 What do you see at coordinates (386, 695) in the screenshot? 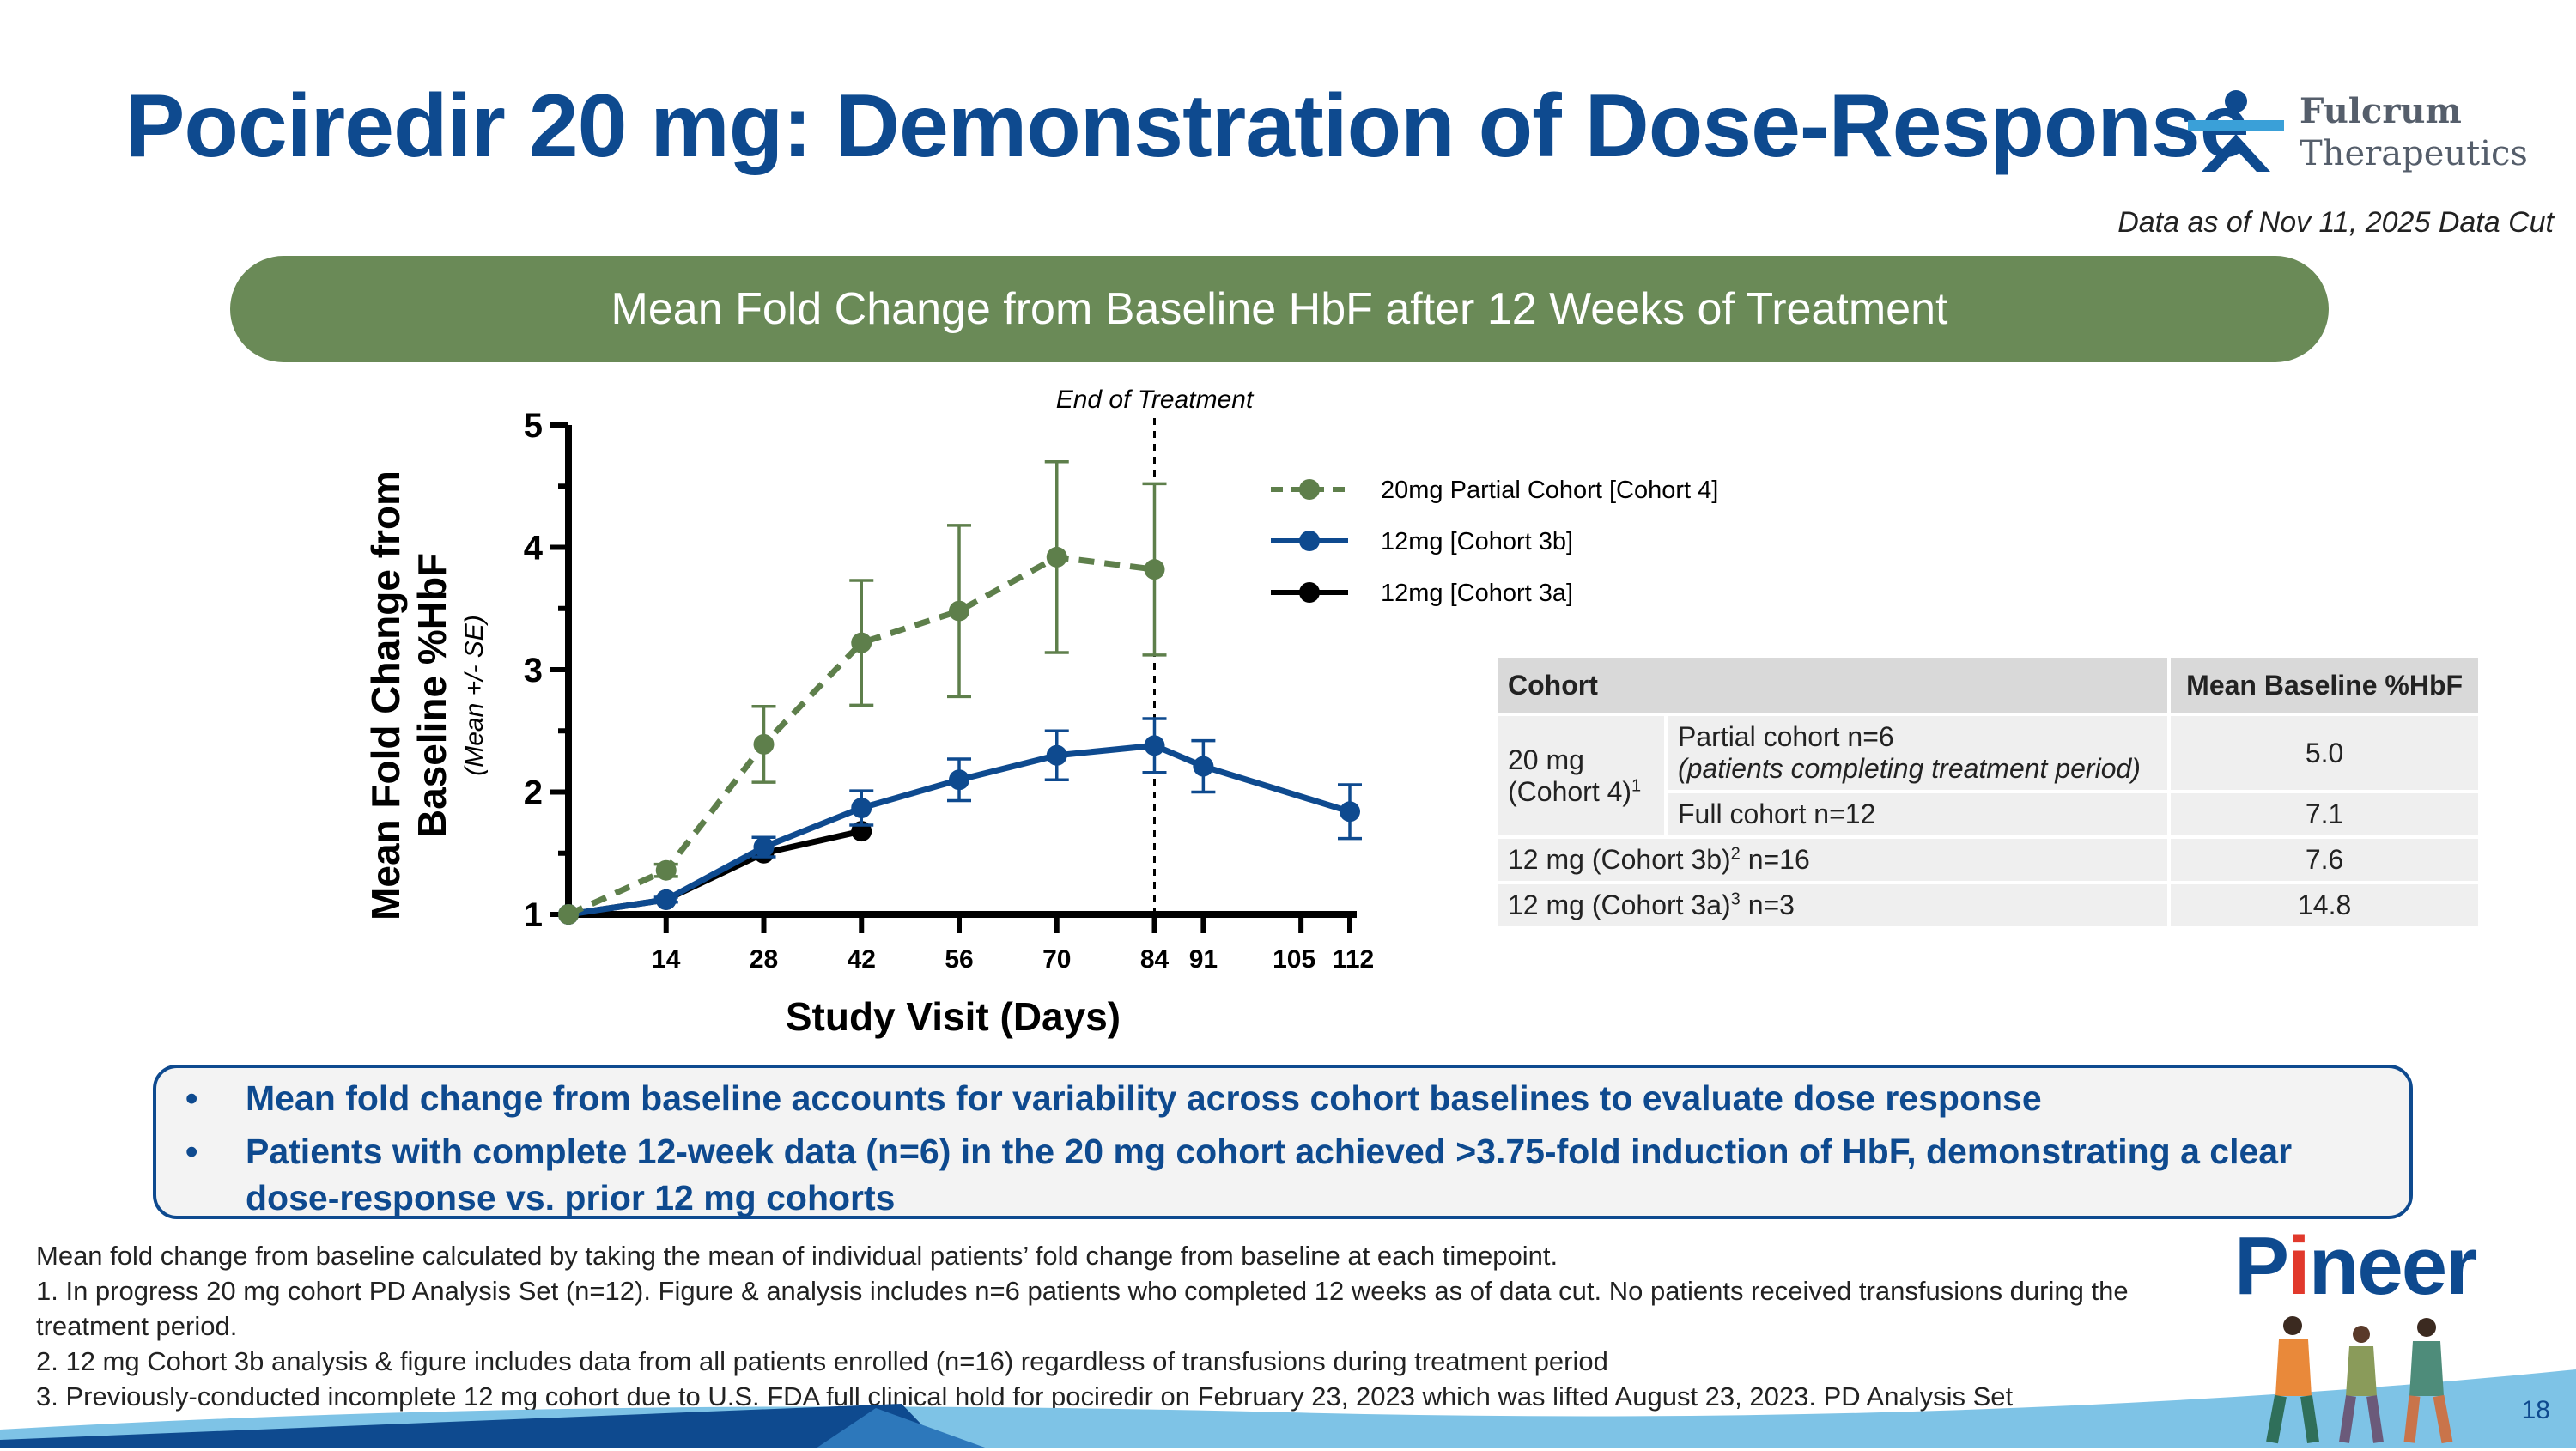
I see `y-axis-title-line1: Mean Fold Change from` at bounding box center [386, 695].